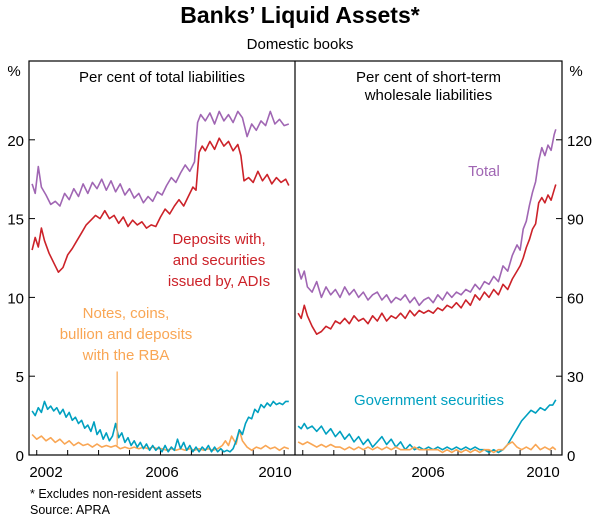 This screenshot has width=600, height=525. Describe the element at coordinates (20, 377) in the screenshot. I see `y-tick-label: 5` at that location.